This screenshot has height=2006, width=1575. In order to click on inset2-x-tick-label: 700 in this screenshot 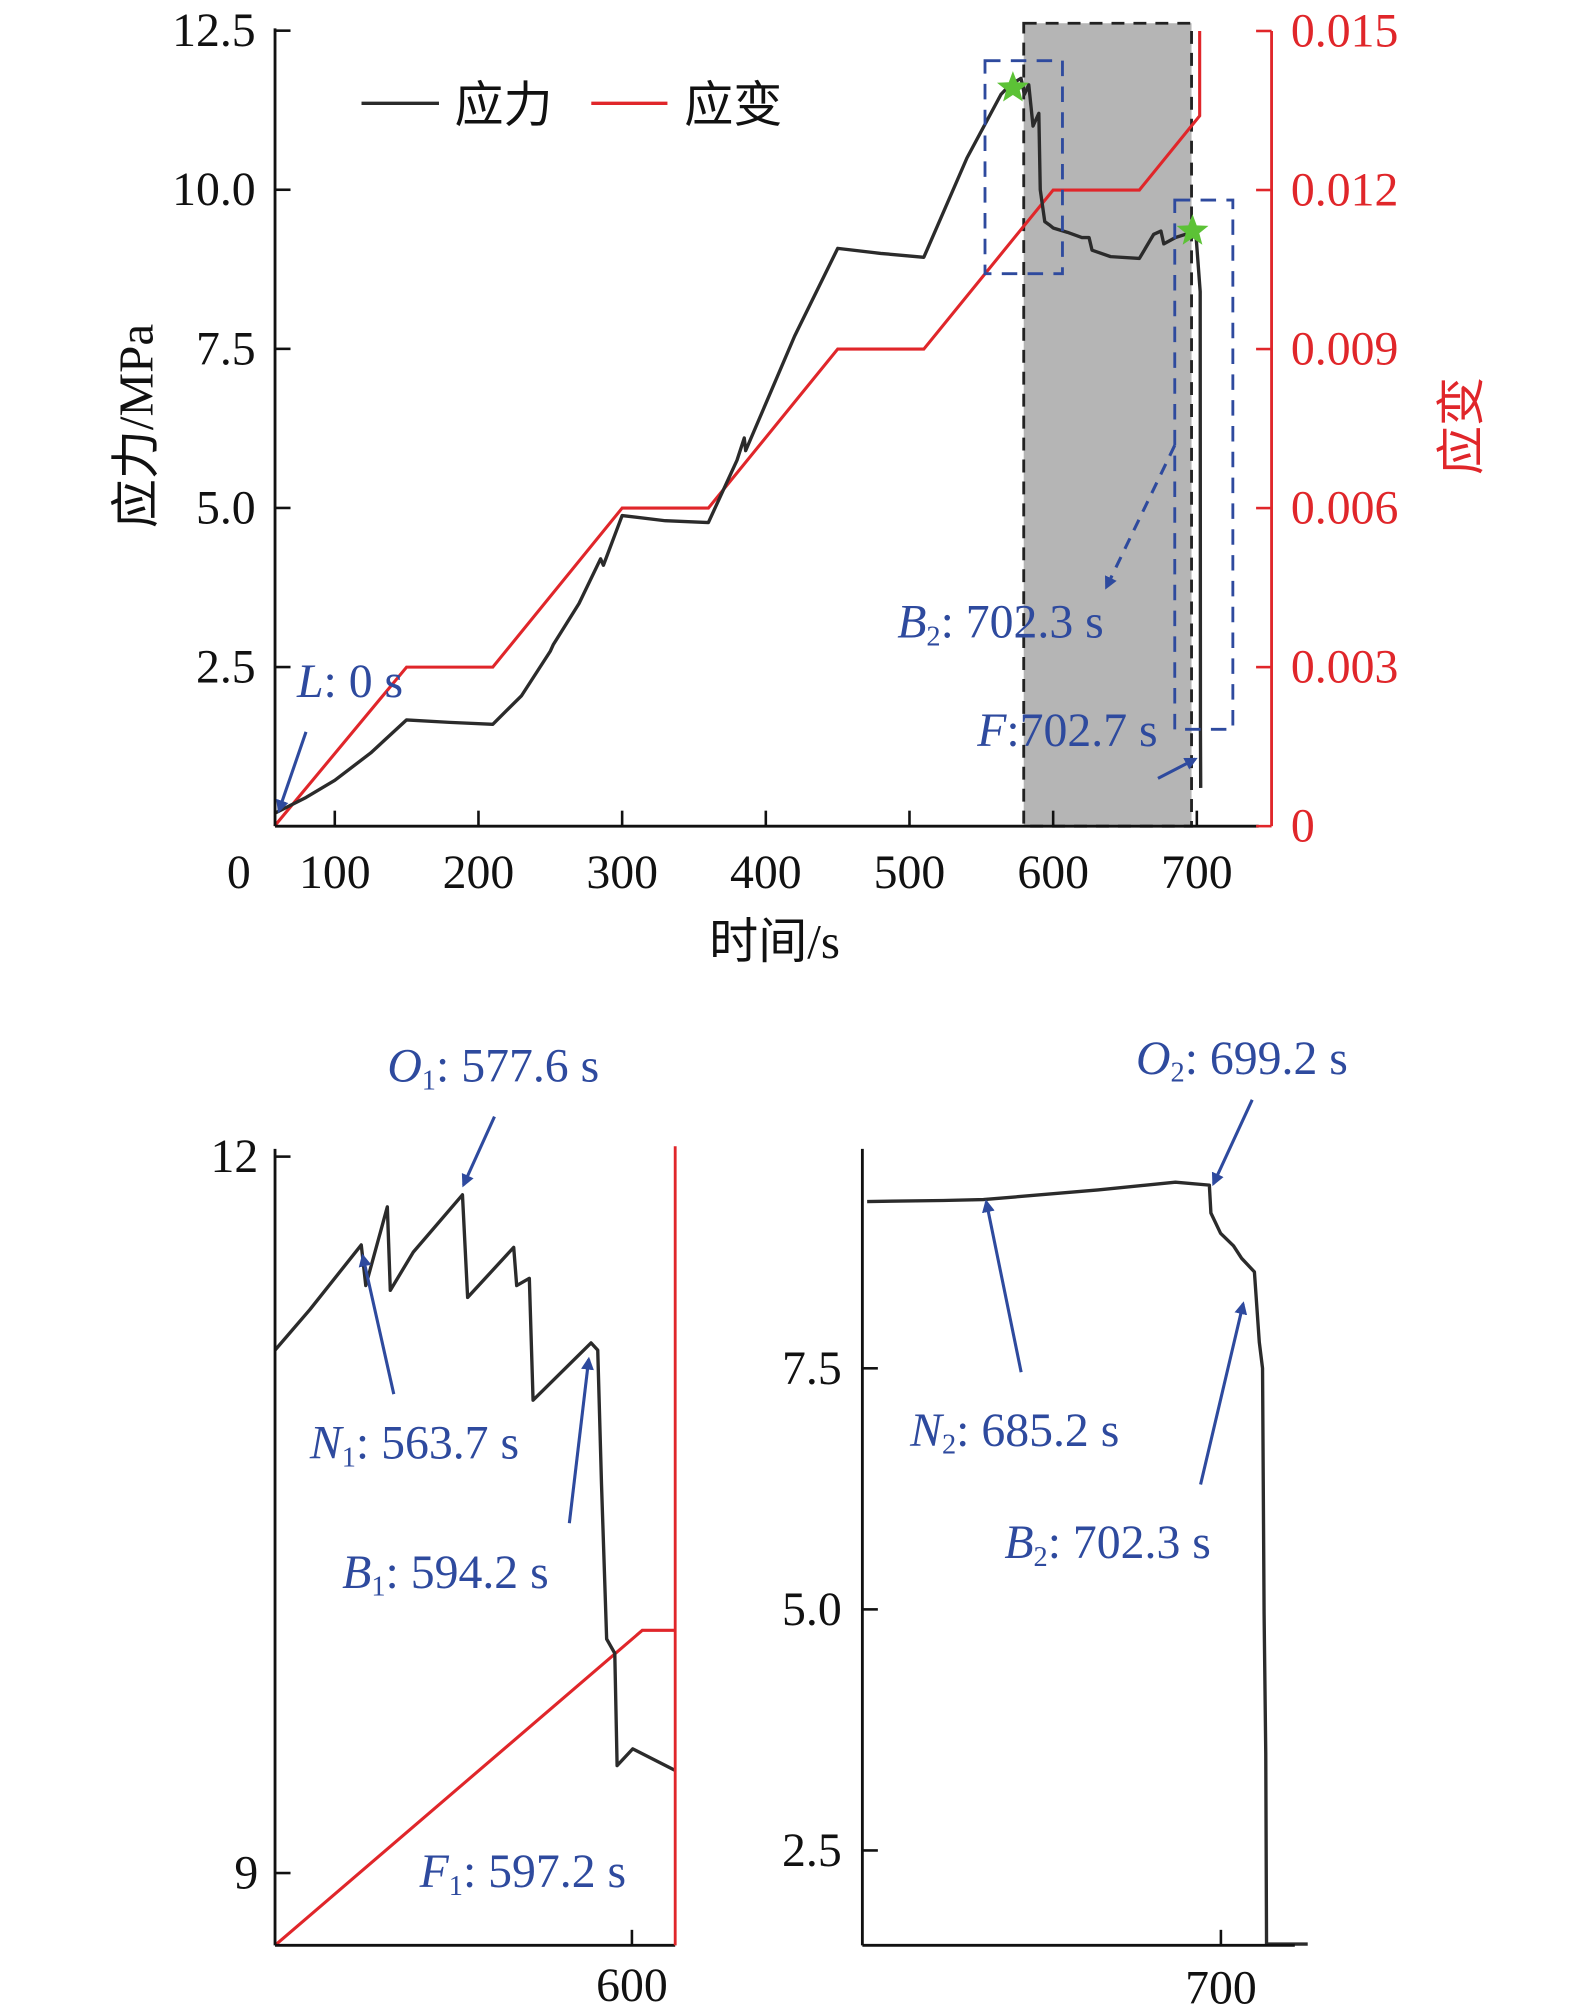, I will do `click(1221, 1983)`.